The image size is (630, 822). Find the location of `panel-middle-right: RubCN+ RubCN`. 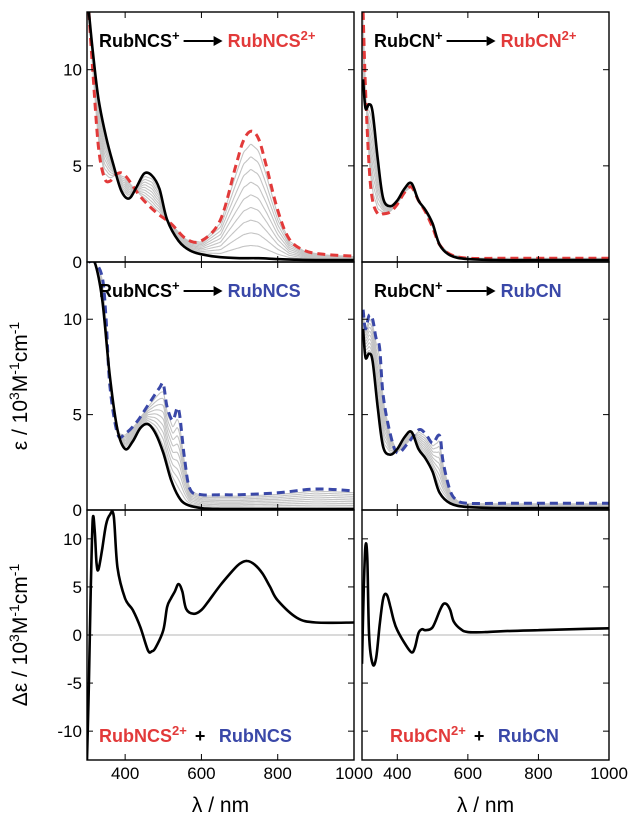

panel-middle-right: RubCN+ RubCN is located at coordinates (485, 386).